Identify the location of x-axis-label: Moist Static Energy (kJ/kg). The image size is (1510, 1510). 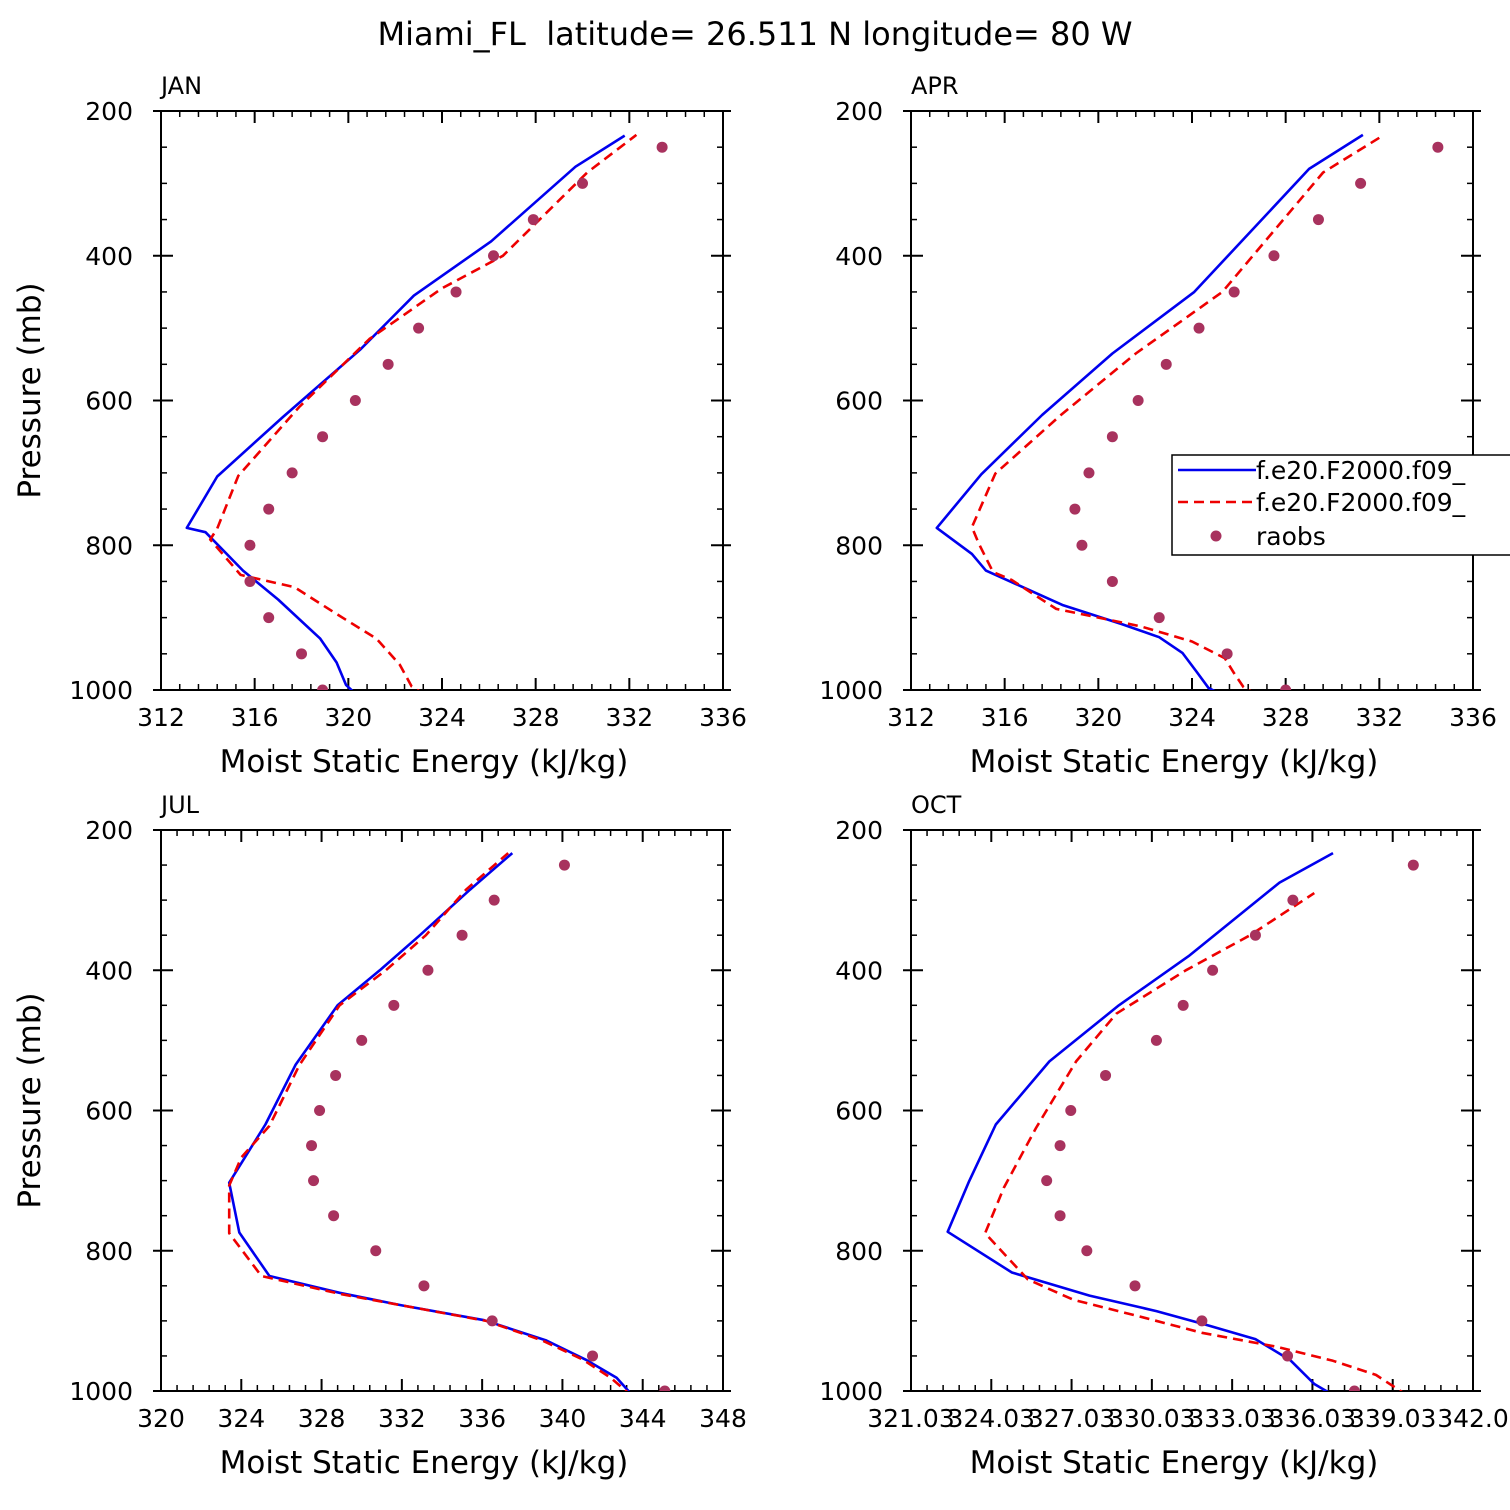
(424, 762).